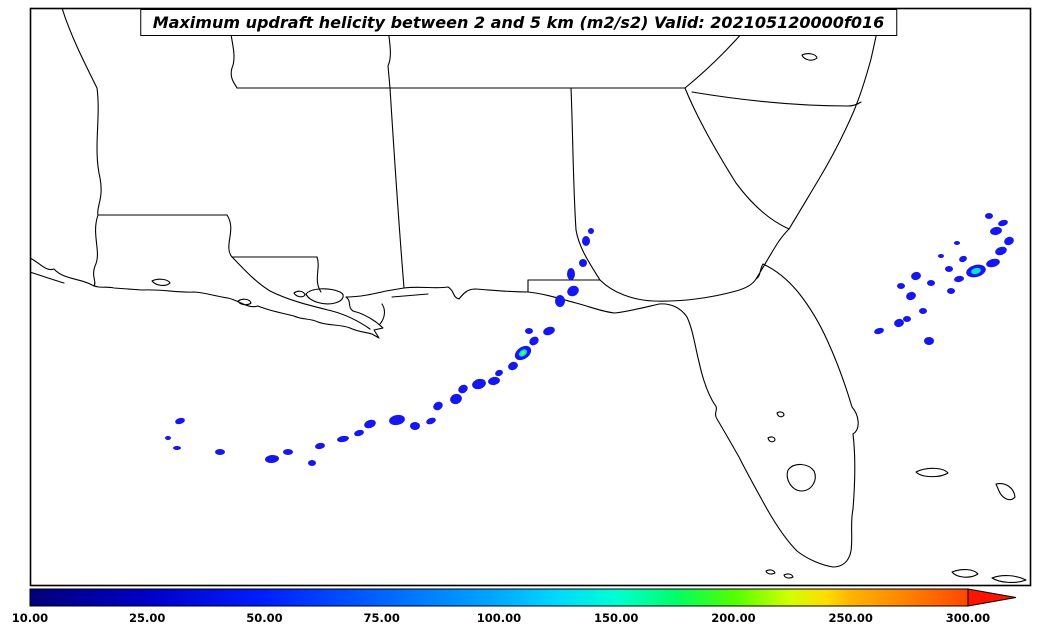 This screenshot has height=633, width=1037. What do you see at coordinates (992, 597) in the screenshot?
I see `colorbar-arrow` at bounding box center [992, 597].